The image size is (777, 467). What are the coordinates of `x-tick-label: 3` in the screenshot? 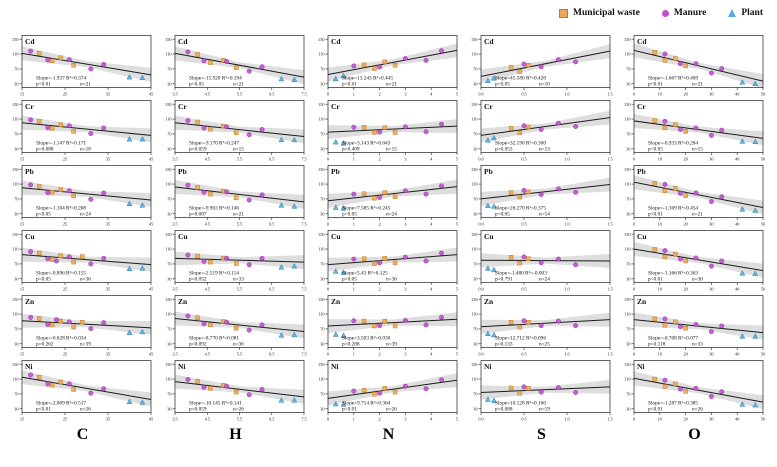 It's located at (405, 159).